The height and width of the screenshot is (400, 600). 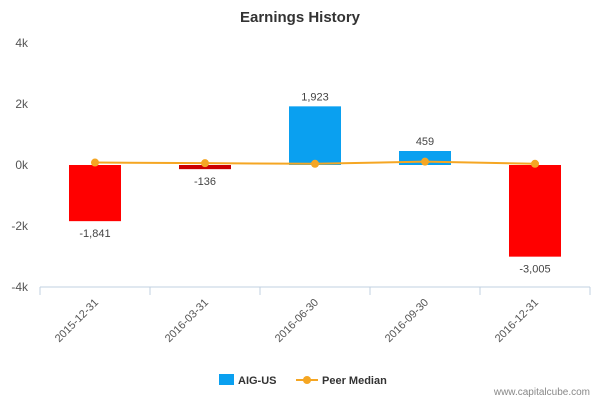 I want to click on x-tick-label: 2016-03-31, so click(x=187, y=321).